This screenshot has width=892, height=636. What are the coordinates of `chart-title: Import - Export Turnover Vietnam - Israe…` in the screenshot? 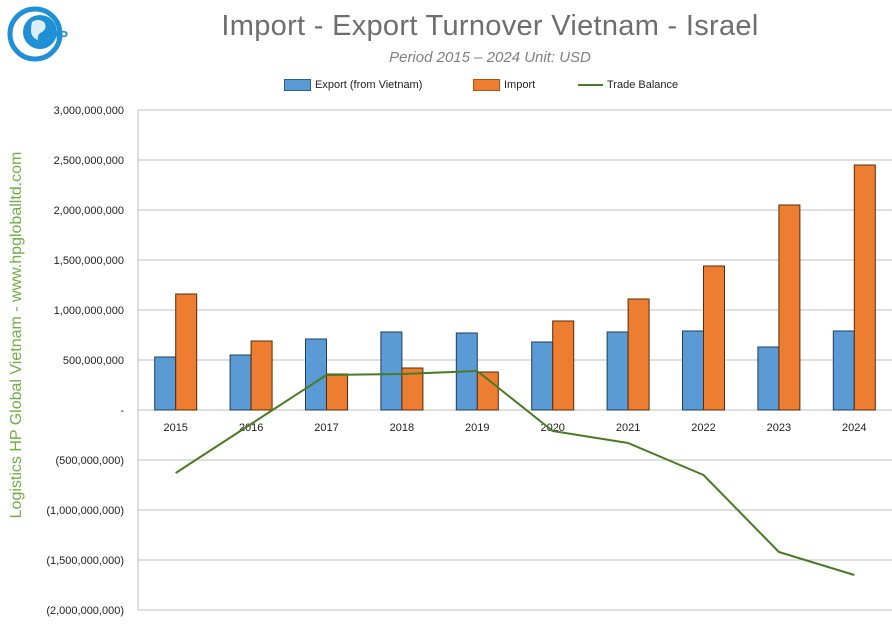 It's located at (490, 26).